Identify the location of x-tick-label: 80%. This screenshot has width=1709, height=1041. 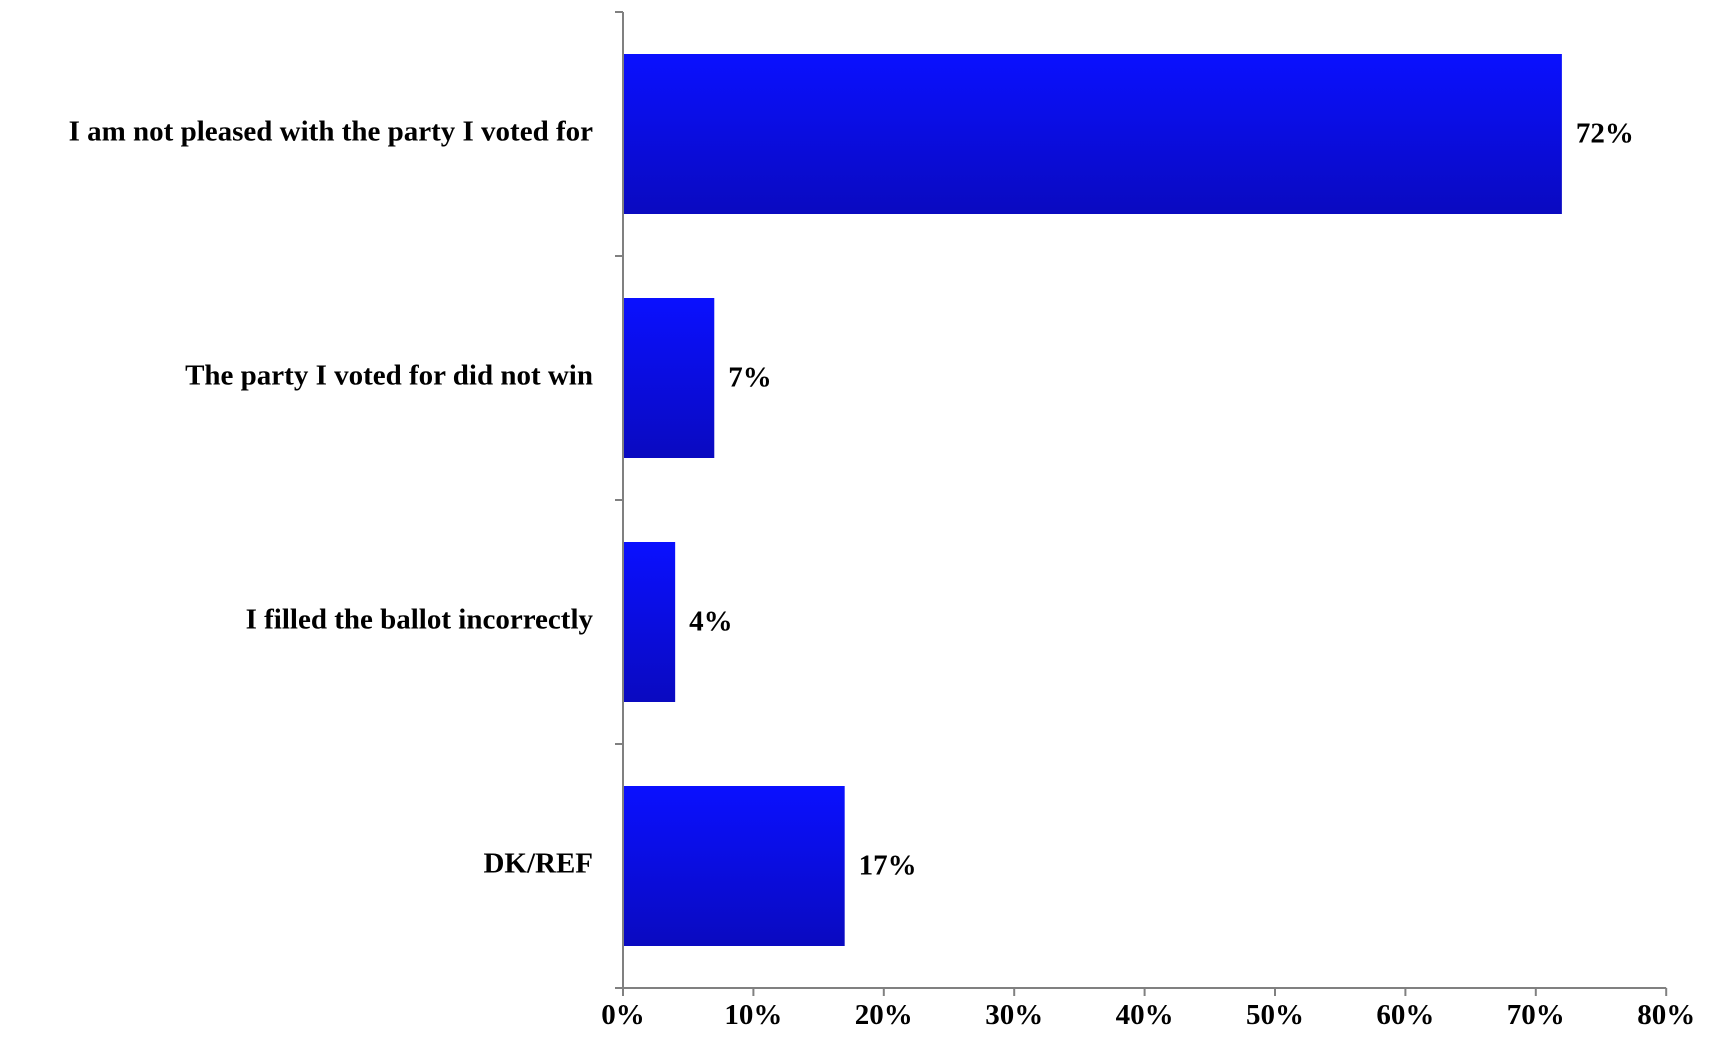
(1666, 1015).